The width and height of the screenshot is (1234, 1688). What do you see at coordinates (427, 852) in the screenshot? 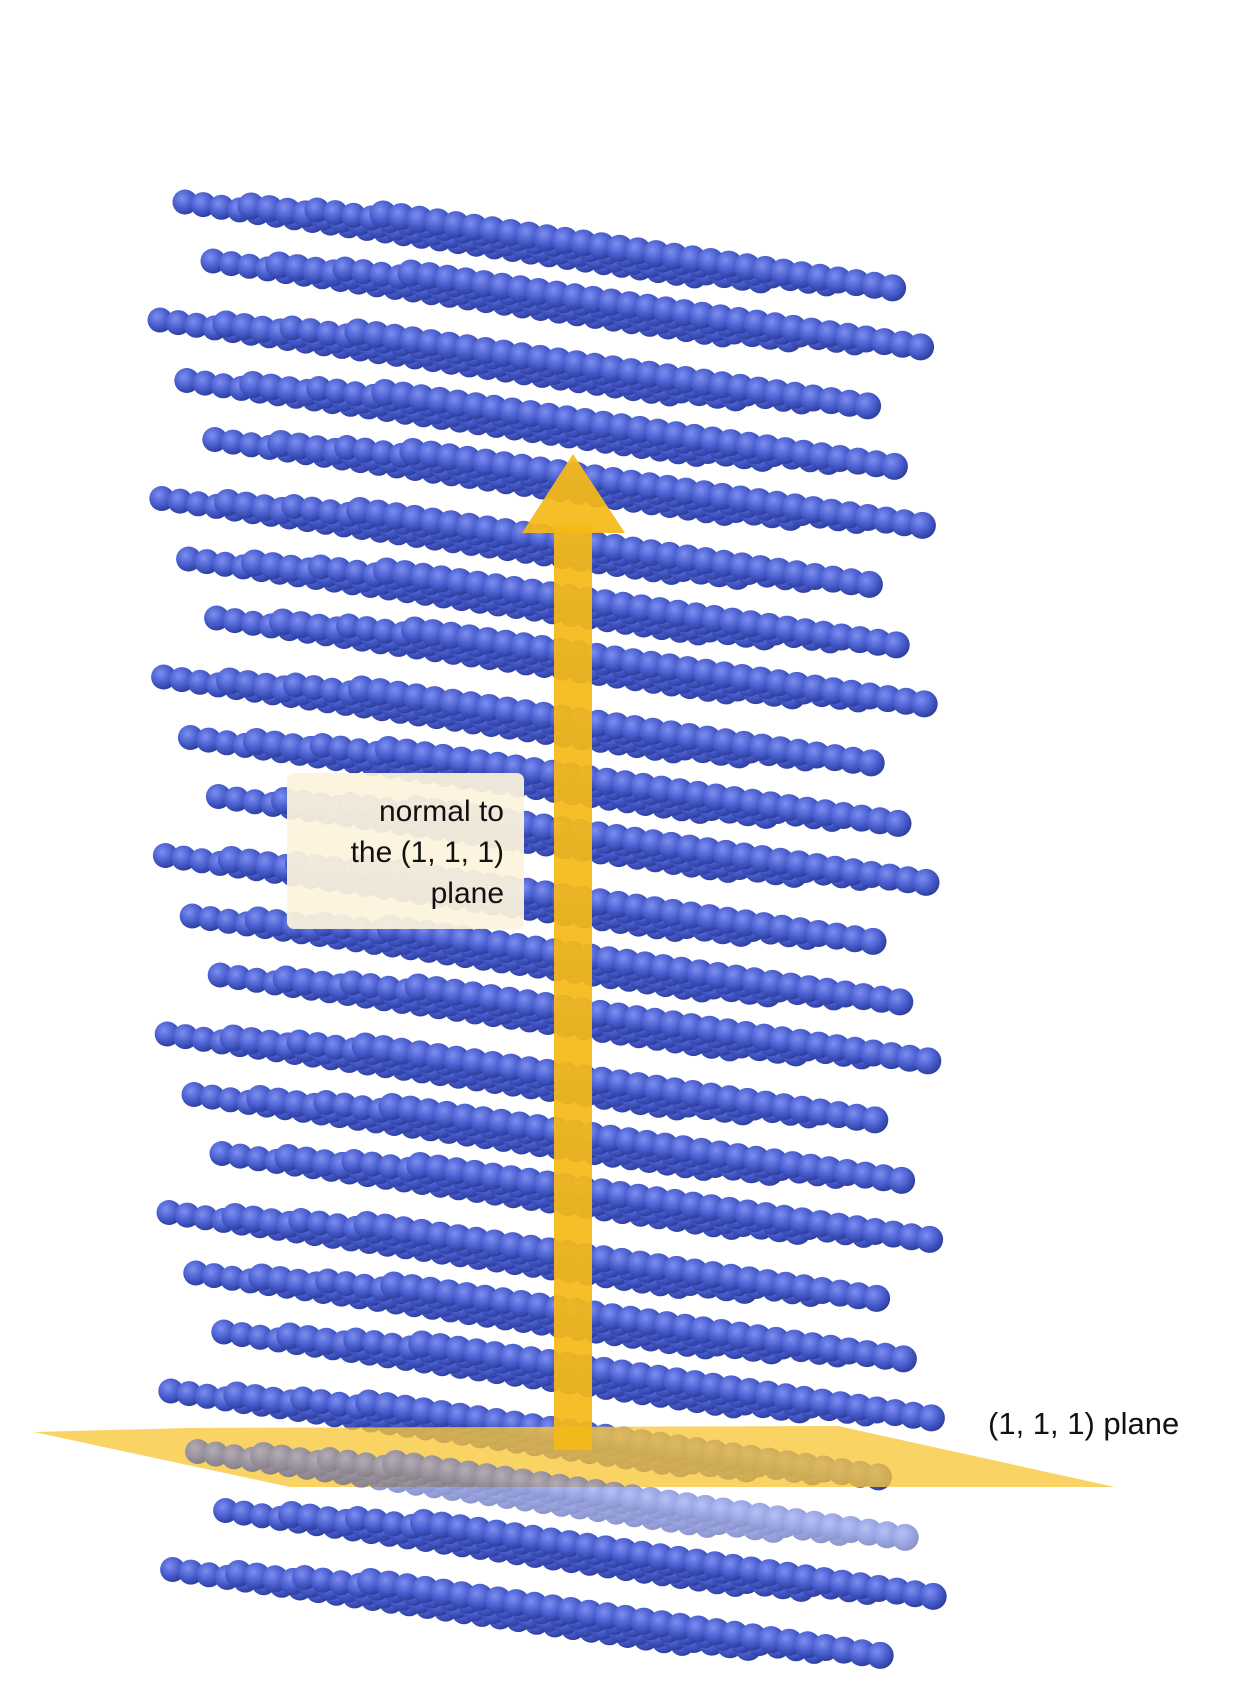
I see `normal-label-line-2: the (1, 1, 1)` at bounding box center [427, 852].